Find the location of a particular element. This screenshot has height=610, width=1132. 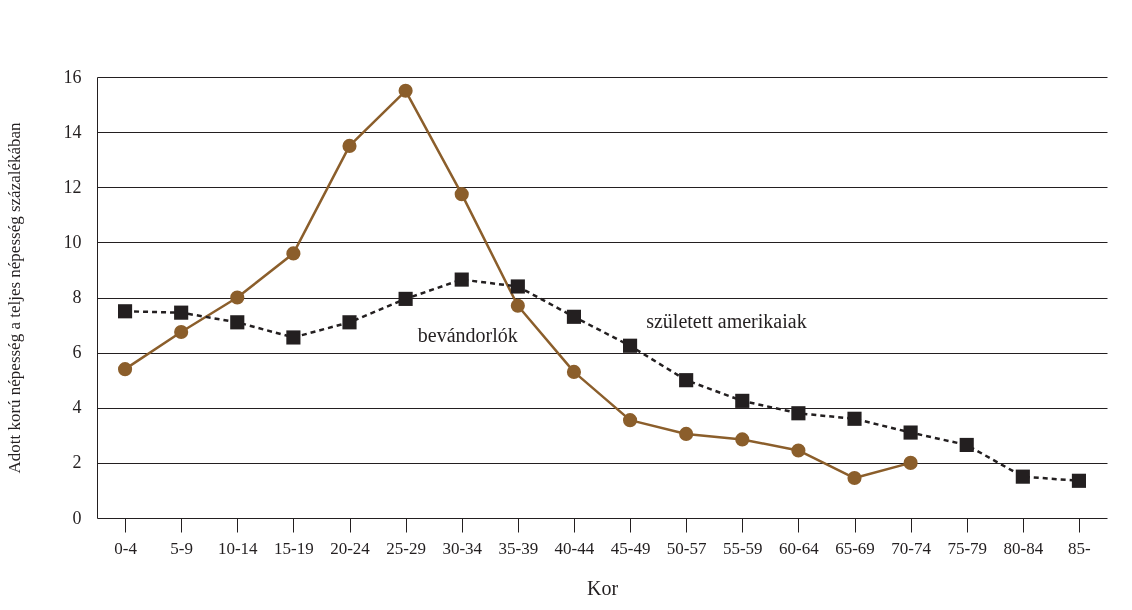

y-axis-title: Adott korú népesség a teljes népesség százalékában is located at coordinates (14, 297).